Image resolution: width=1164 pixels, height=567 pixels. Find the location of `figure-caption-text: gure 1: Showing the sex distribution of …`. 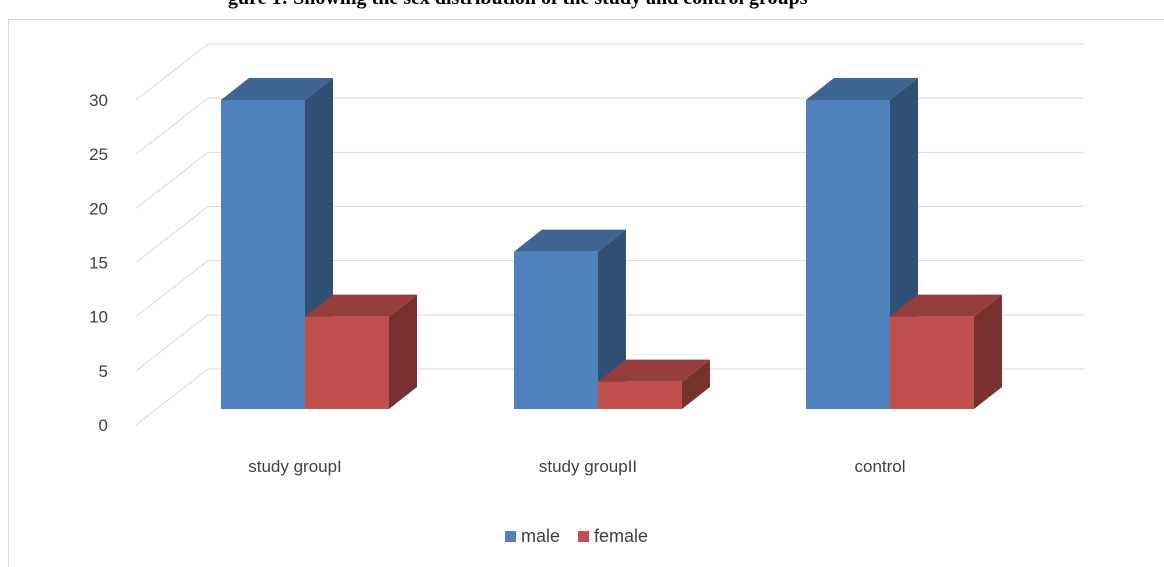

figure-caption-text: gure 1: Showing the sex distribution of … is located at coordinates (518, 5).